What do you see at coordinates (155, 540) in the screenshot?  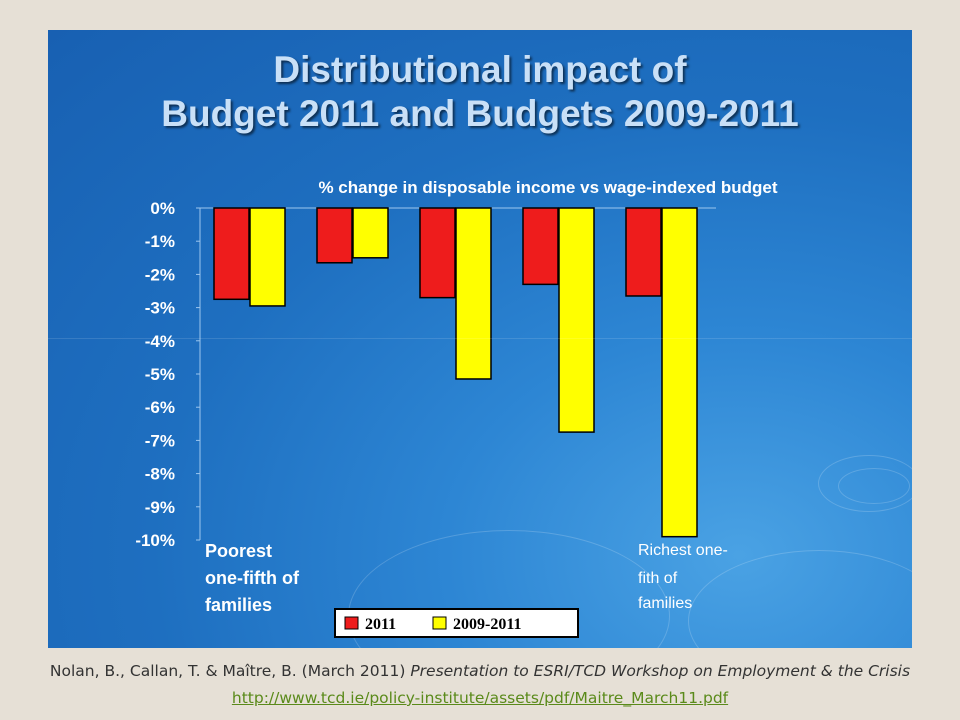 I see `y-tick-label: -10%` at bounding box center [155, 540].